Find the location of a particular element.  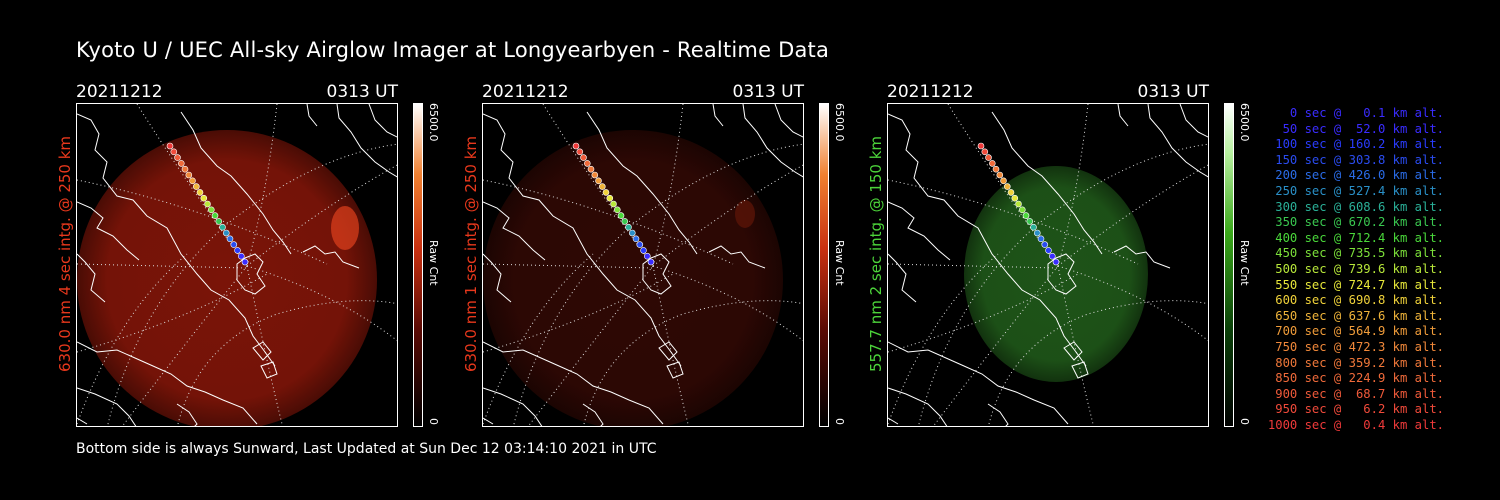

panel-ylabel: 630.0 nm 4 sec intg. @ 250 km is located at coordinates (65, 253).